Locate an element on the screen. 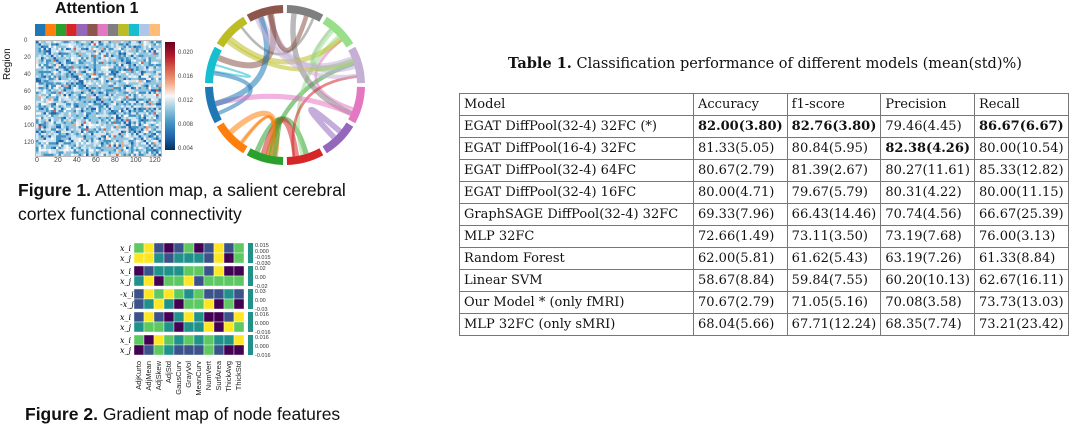  feature-row-label: x_i is located at coordinates (126, 248).